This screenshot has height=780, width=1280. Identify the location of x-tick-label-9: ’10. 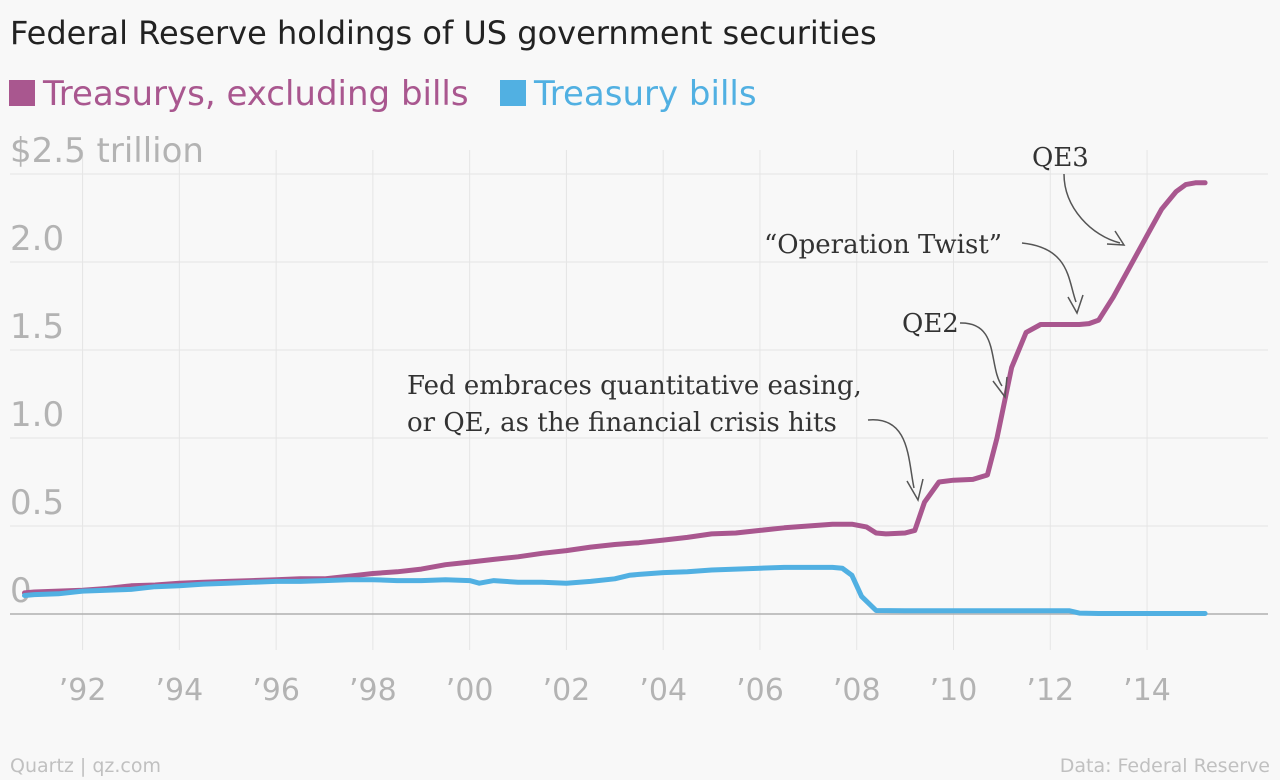
(954, 690).